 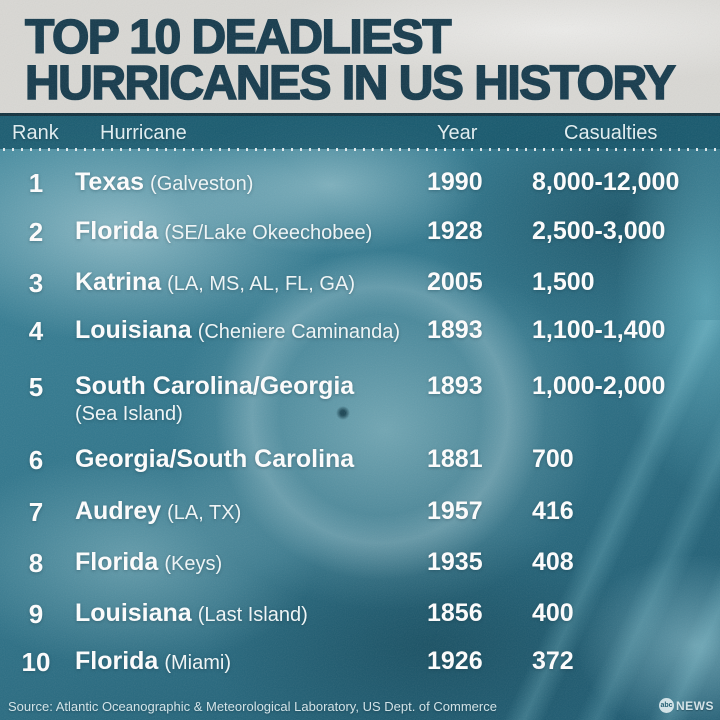 What do you see at coordinates (611, 133) in the screenshot?
I see `column-header-casualties: Casualties` at bounding box center [611, 133].